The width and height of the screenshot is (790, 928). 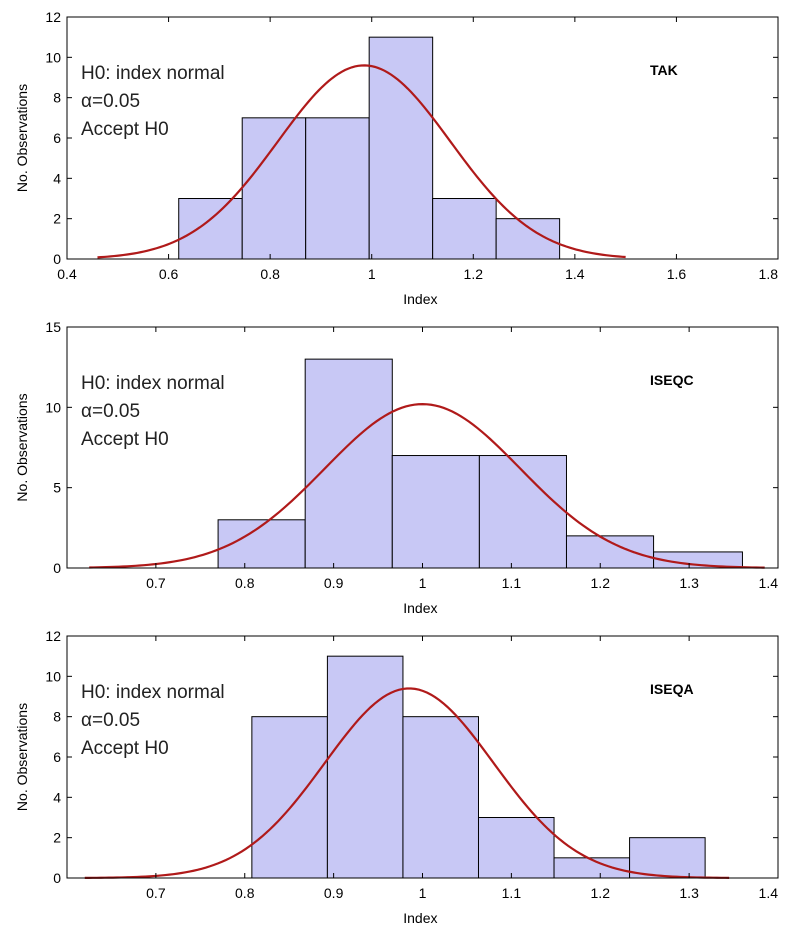 I want to click on normal-fit-curve, so click(x=361, y=161).